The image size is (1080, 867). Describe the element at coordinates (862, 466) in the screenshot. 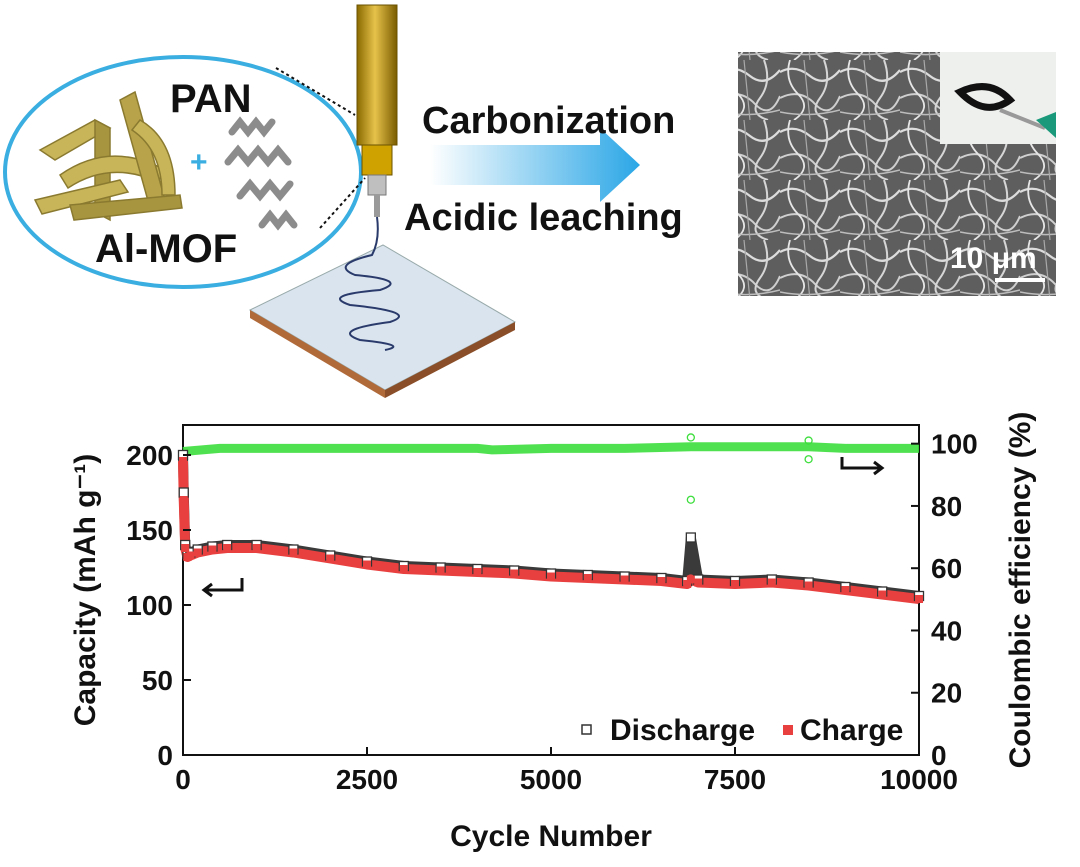

I see `right-axis-arrow` at that location.